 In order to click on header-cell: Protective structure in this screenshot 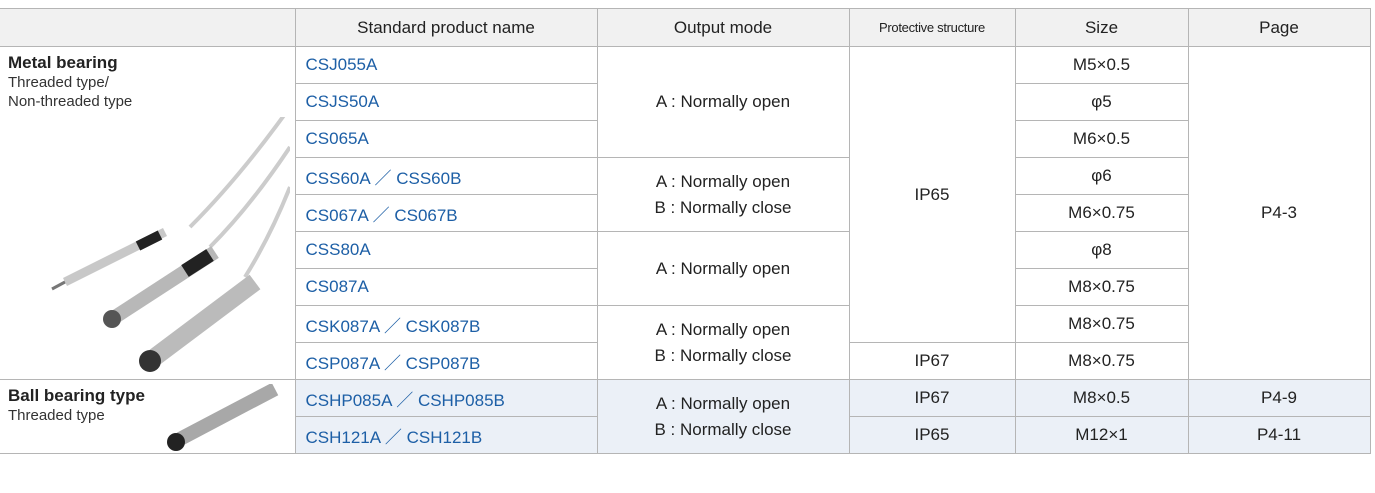, I will do `click(932, 27)`.